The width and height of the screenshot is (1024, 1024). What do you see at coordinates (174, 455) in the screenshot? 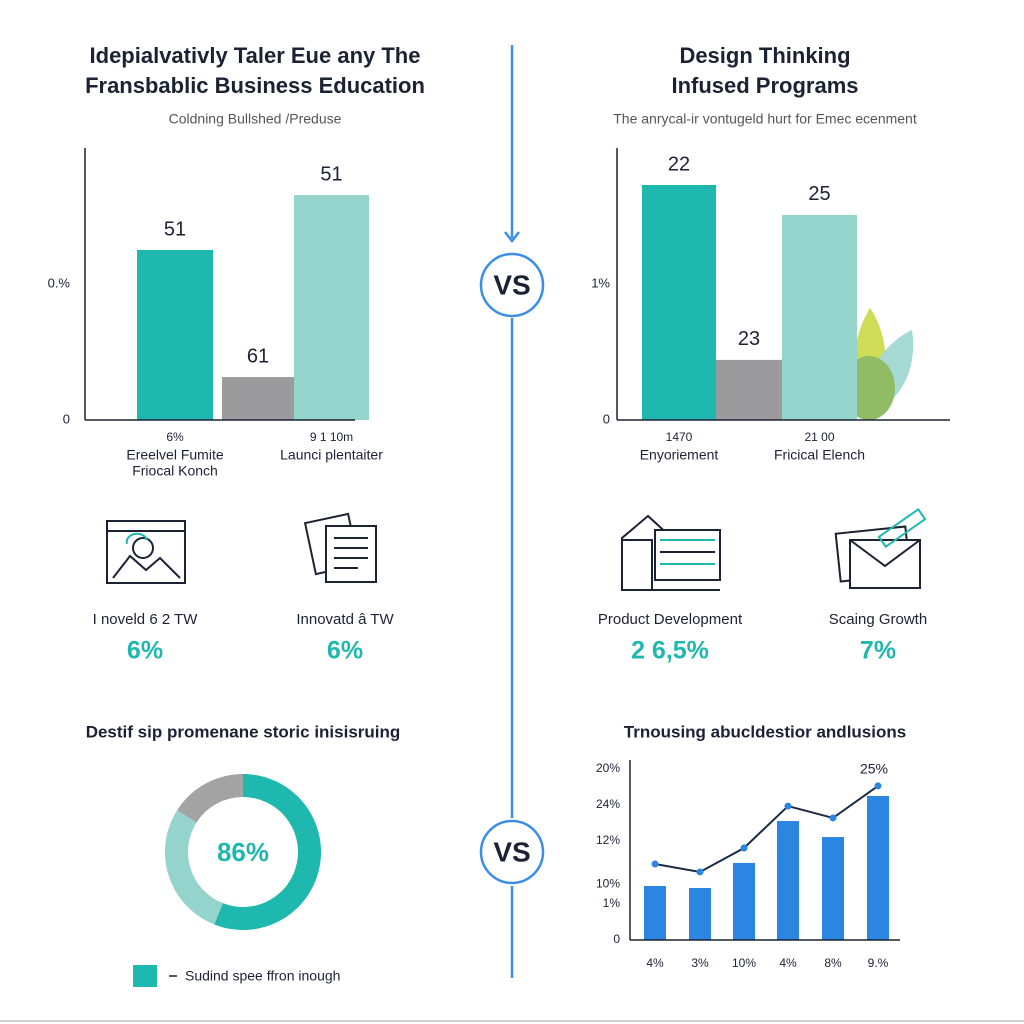
I see `x-category-note: Ereelvel Fumite` at bounding box center [174, 455].